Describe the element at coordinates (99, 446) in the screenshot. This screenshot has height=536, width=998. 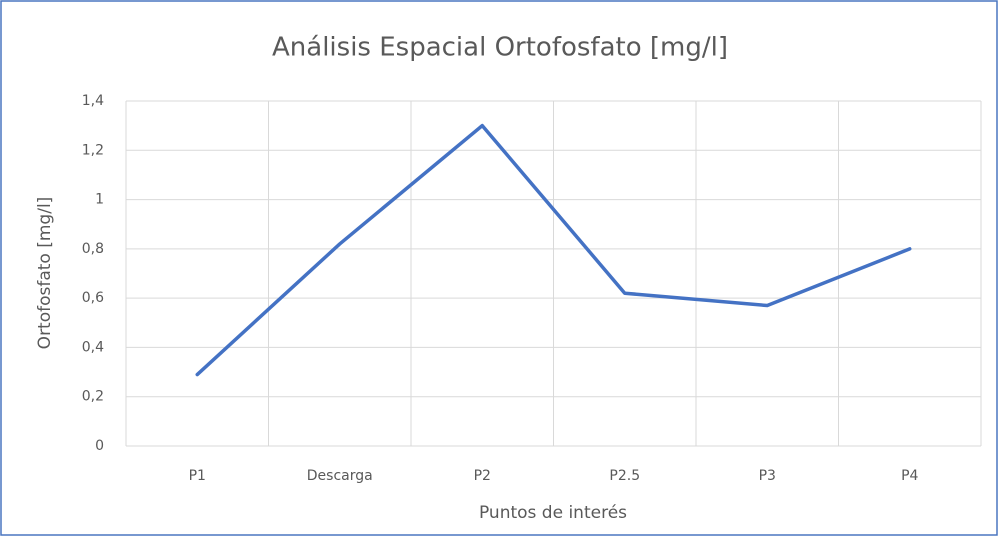
I see `y-tick-label: 0` at that location.